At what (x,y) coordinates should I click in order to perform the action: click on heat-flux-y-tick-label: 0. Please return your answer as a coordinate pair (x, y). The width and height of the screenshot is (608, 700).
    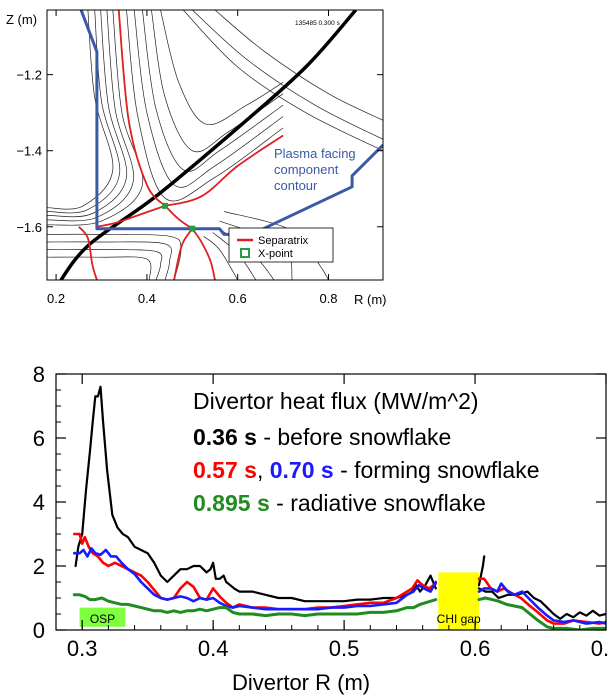
    Looking at the image, I should click on (39, 630).